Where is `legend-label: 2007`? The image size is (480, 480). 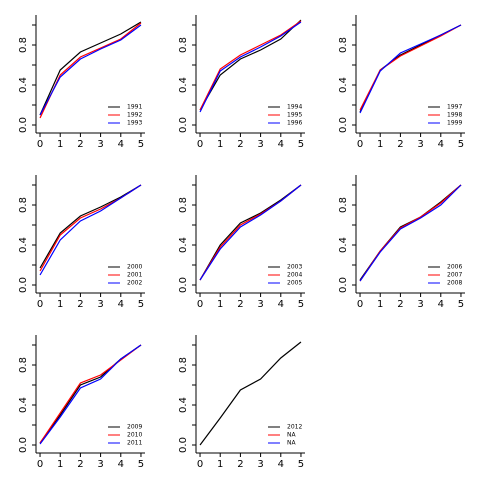 legend-label: 2007 is located at coordinates (454, 275).